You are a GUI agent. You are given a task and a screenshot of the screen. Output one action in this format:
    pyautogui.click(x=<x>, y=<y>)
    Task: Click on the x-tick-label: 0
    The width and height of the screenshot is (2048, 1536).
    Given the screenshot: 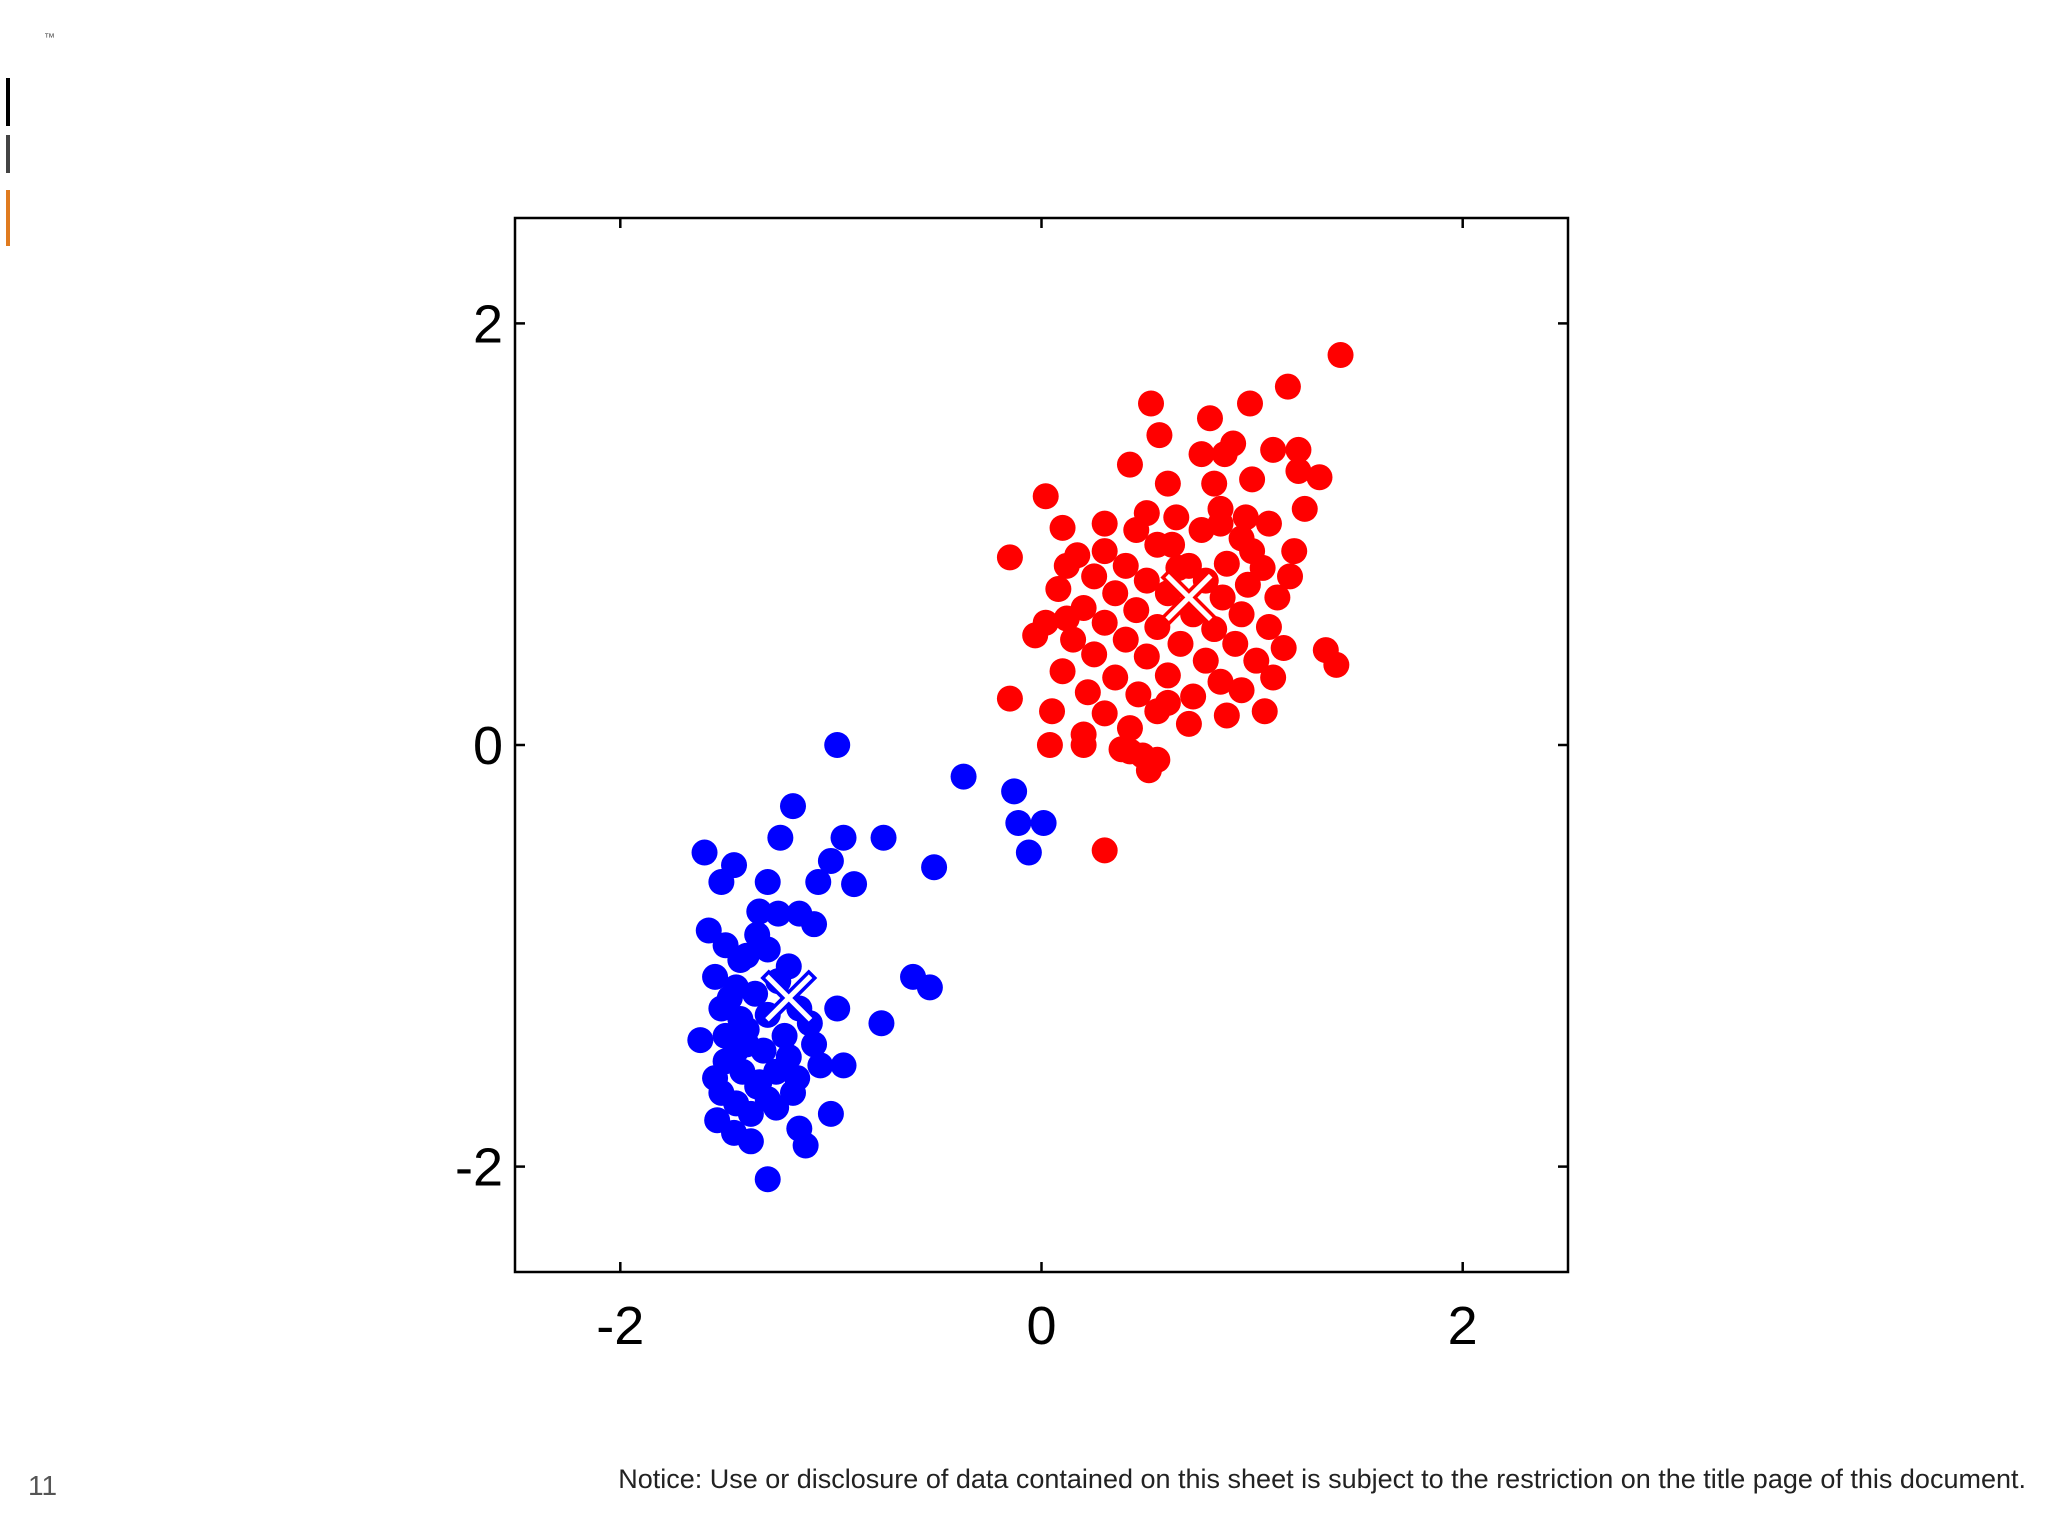 What is the action you would take?
    pyautogui.click(x=1041, y=1326)
    